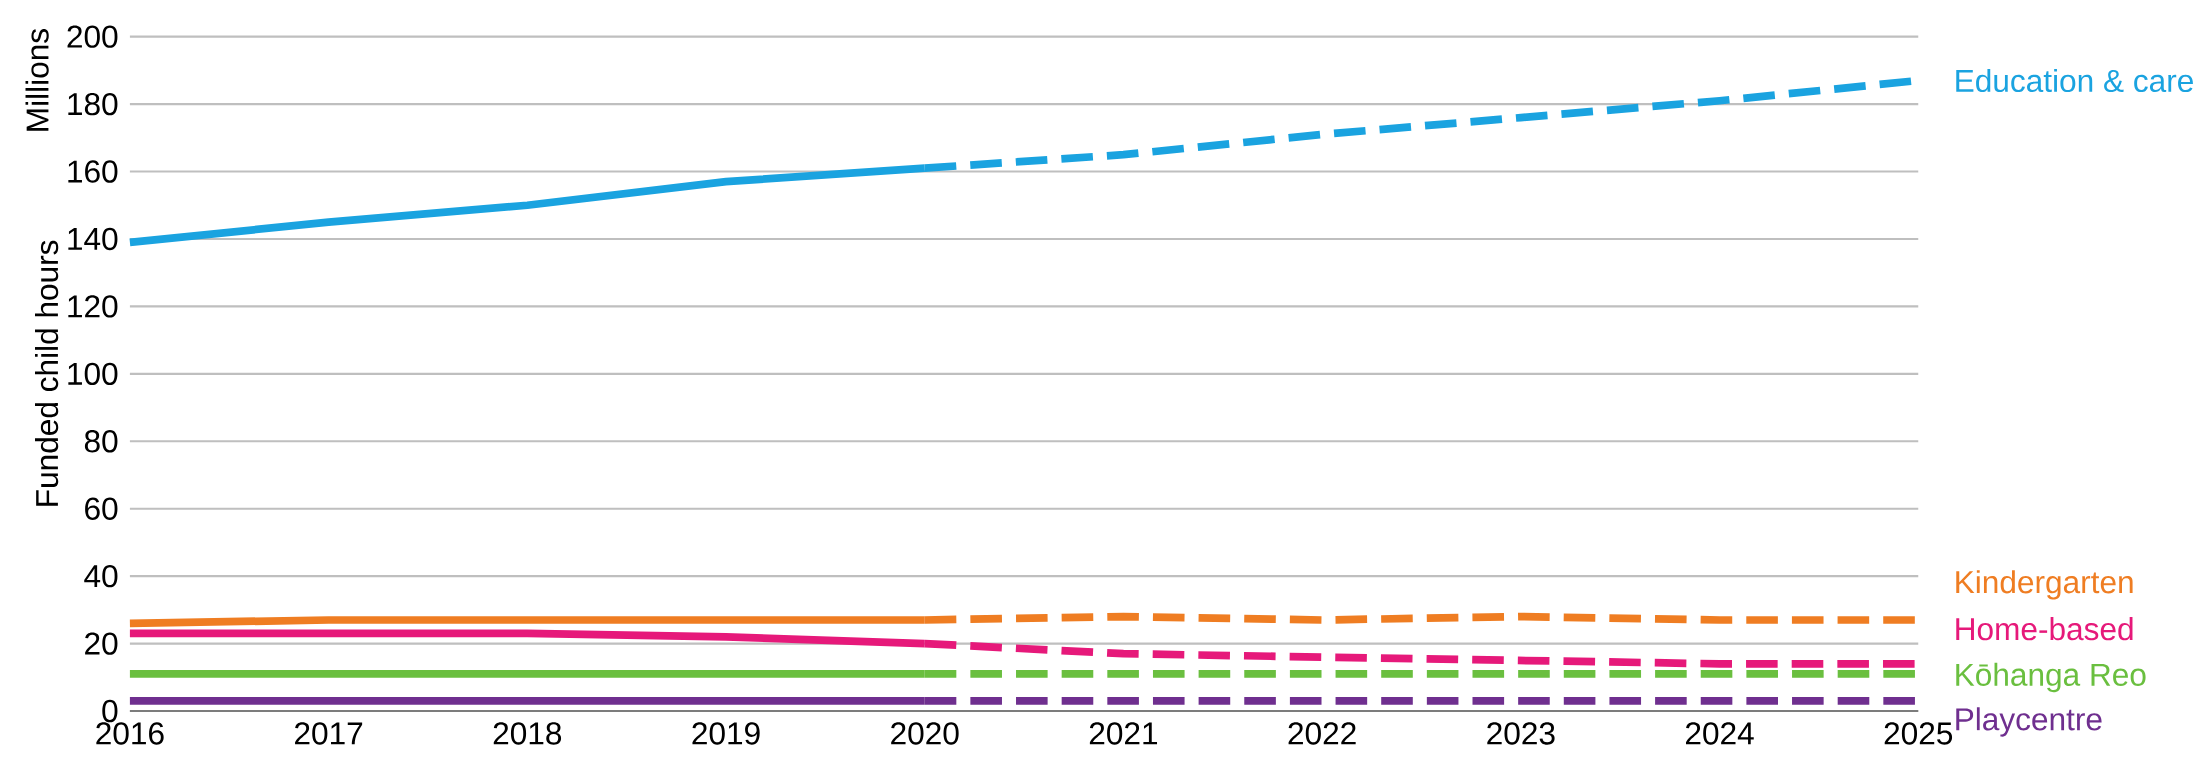  I want to click on x-tick-label: 2021, so click(1123, 733).